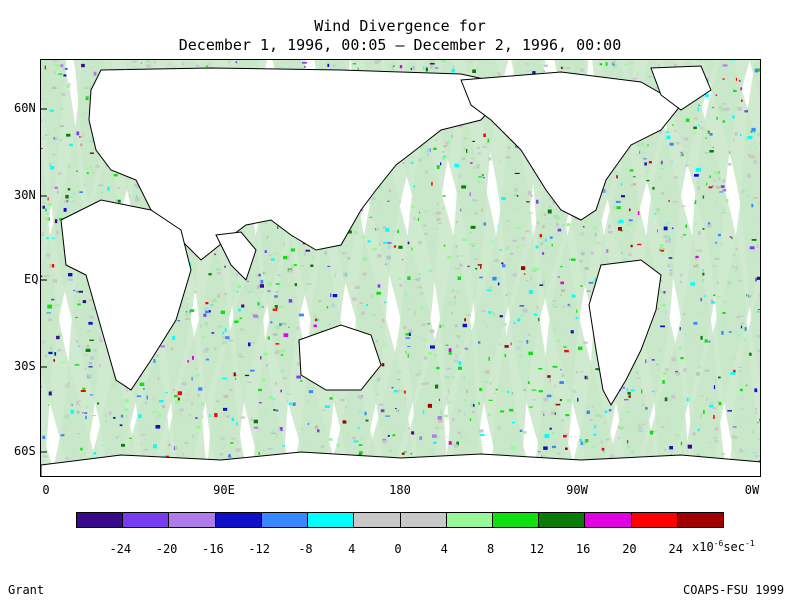  What do you see at coordinates (25, 108) in the screenshot?
I see `lat-label-60n: 60N` at bounding box center [25, 108].